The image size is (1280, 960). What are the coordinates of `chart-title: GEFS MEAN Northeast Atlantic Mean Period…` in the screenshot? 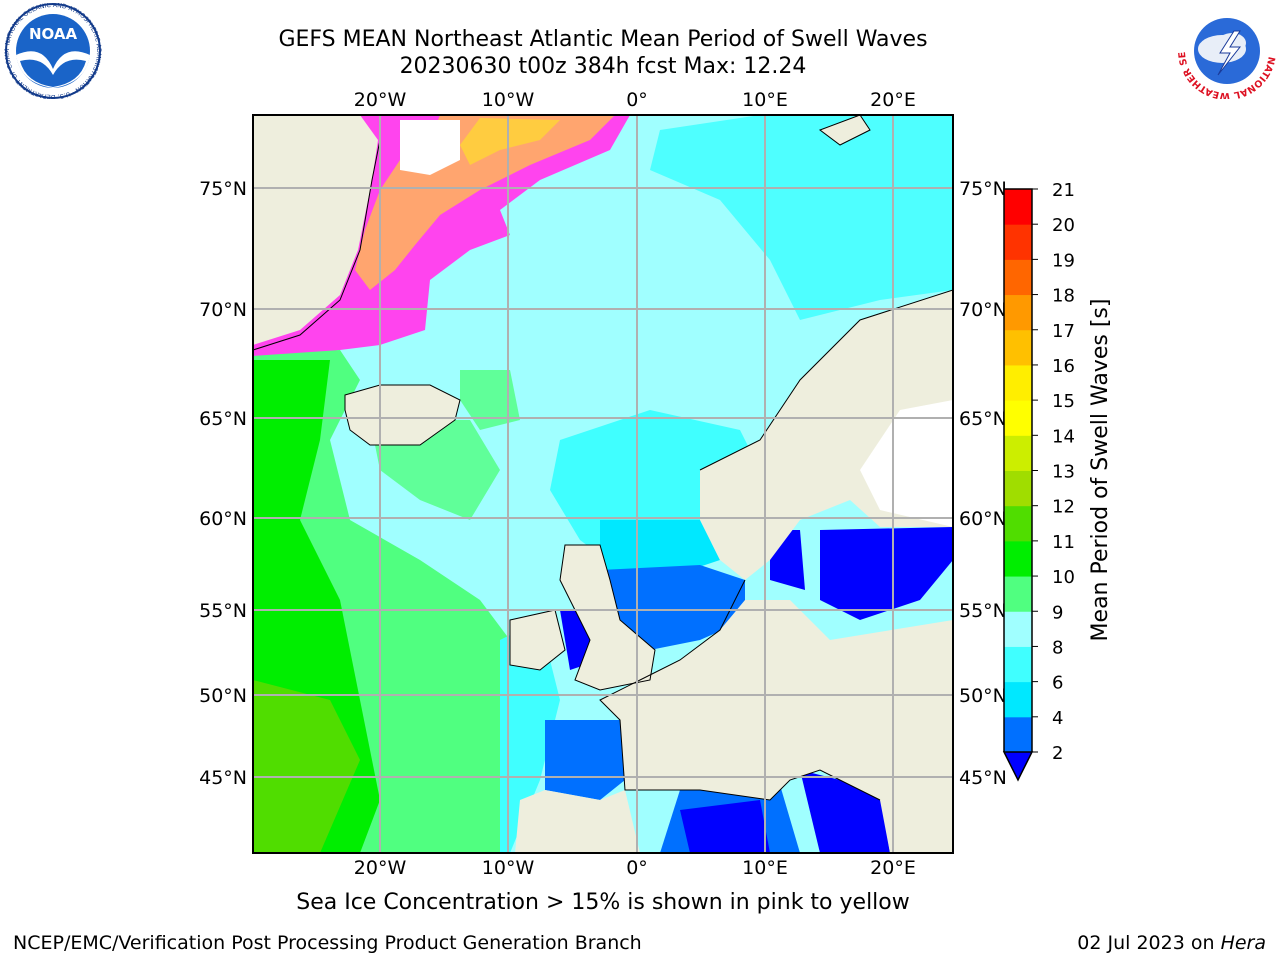 It's located at (603, 39).